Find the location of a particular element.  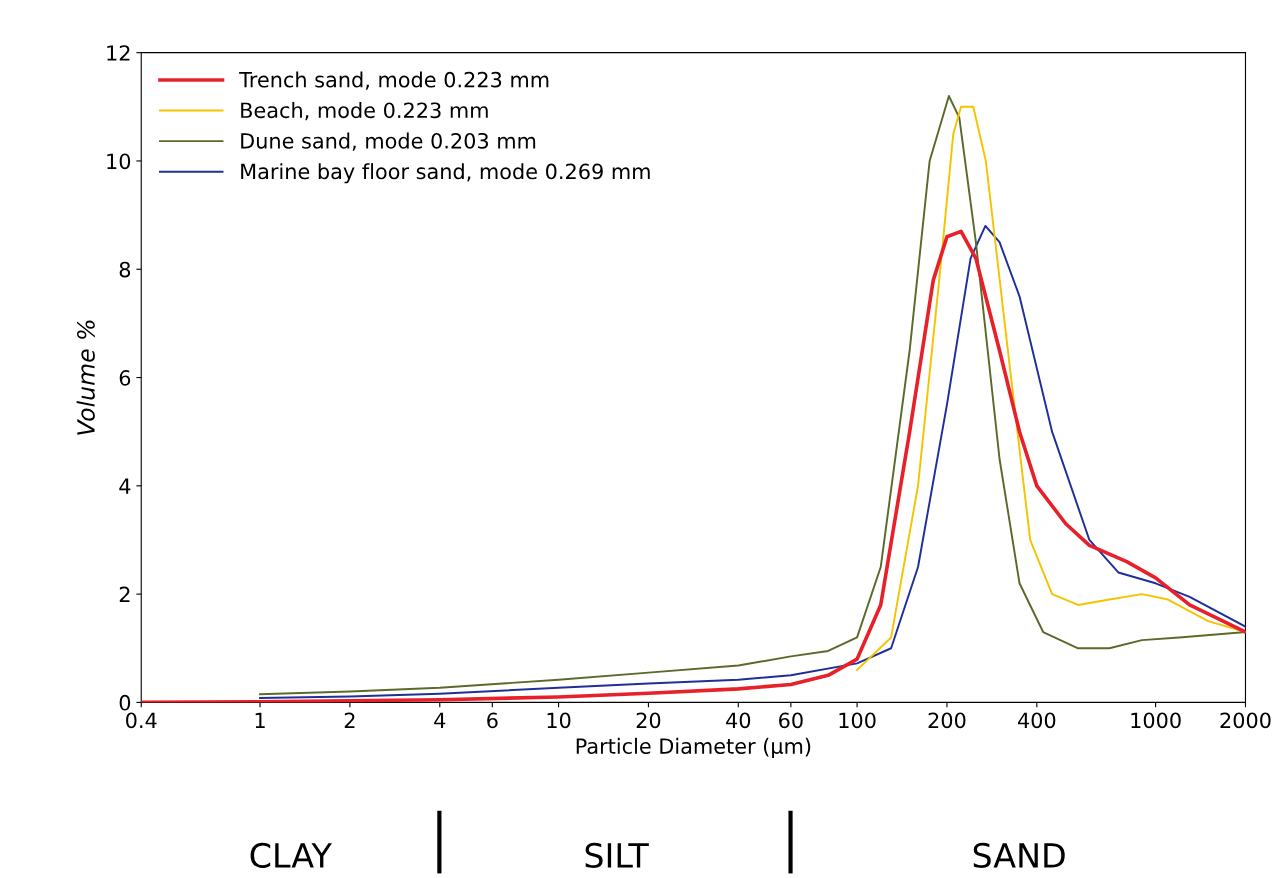

x-tick-label: 4 is located at coordinates (440, 720).